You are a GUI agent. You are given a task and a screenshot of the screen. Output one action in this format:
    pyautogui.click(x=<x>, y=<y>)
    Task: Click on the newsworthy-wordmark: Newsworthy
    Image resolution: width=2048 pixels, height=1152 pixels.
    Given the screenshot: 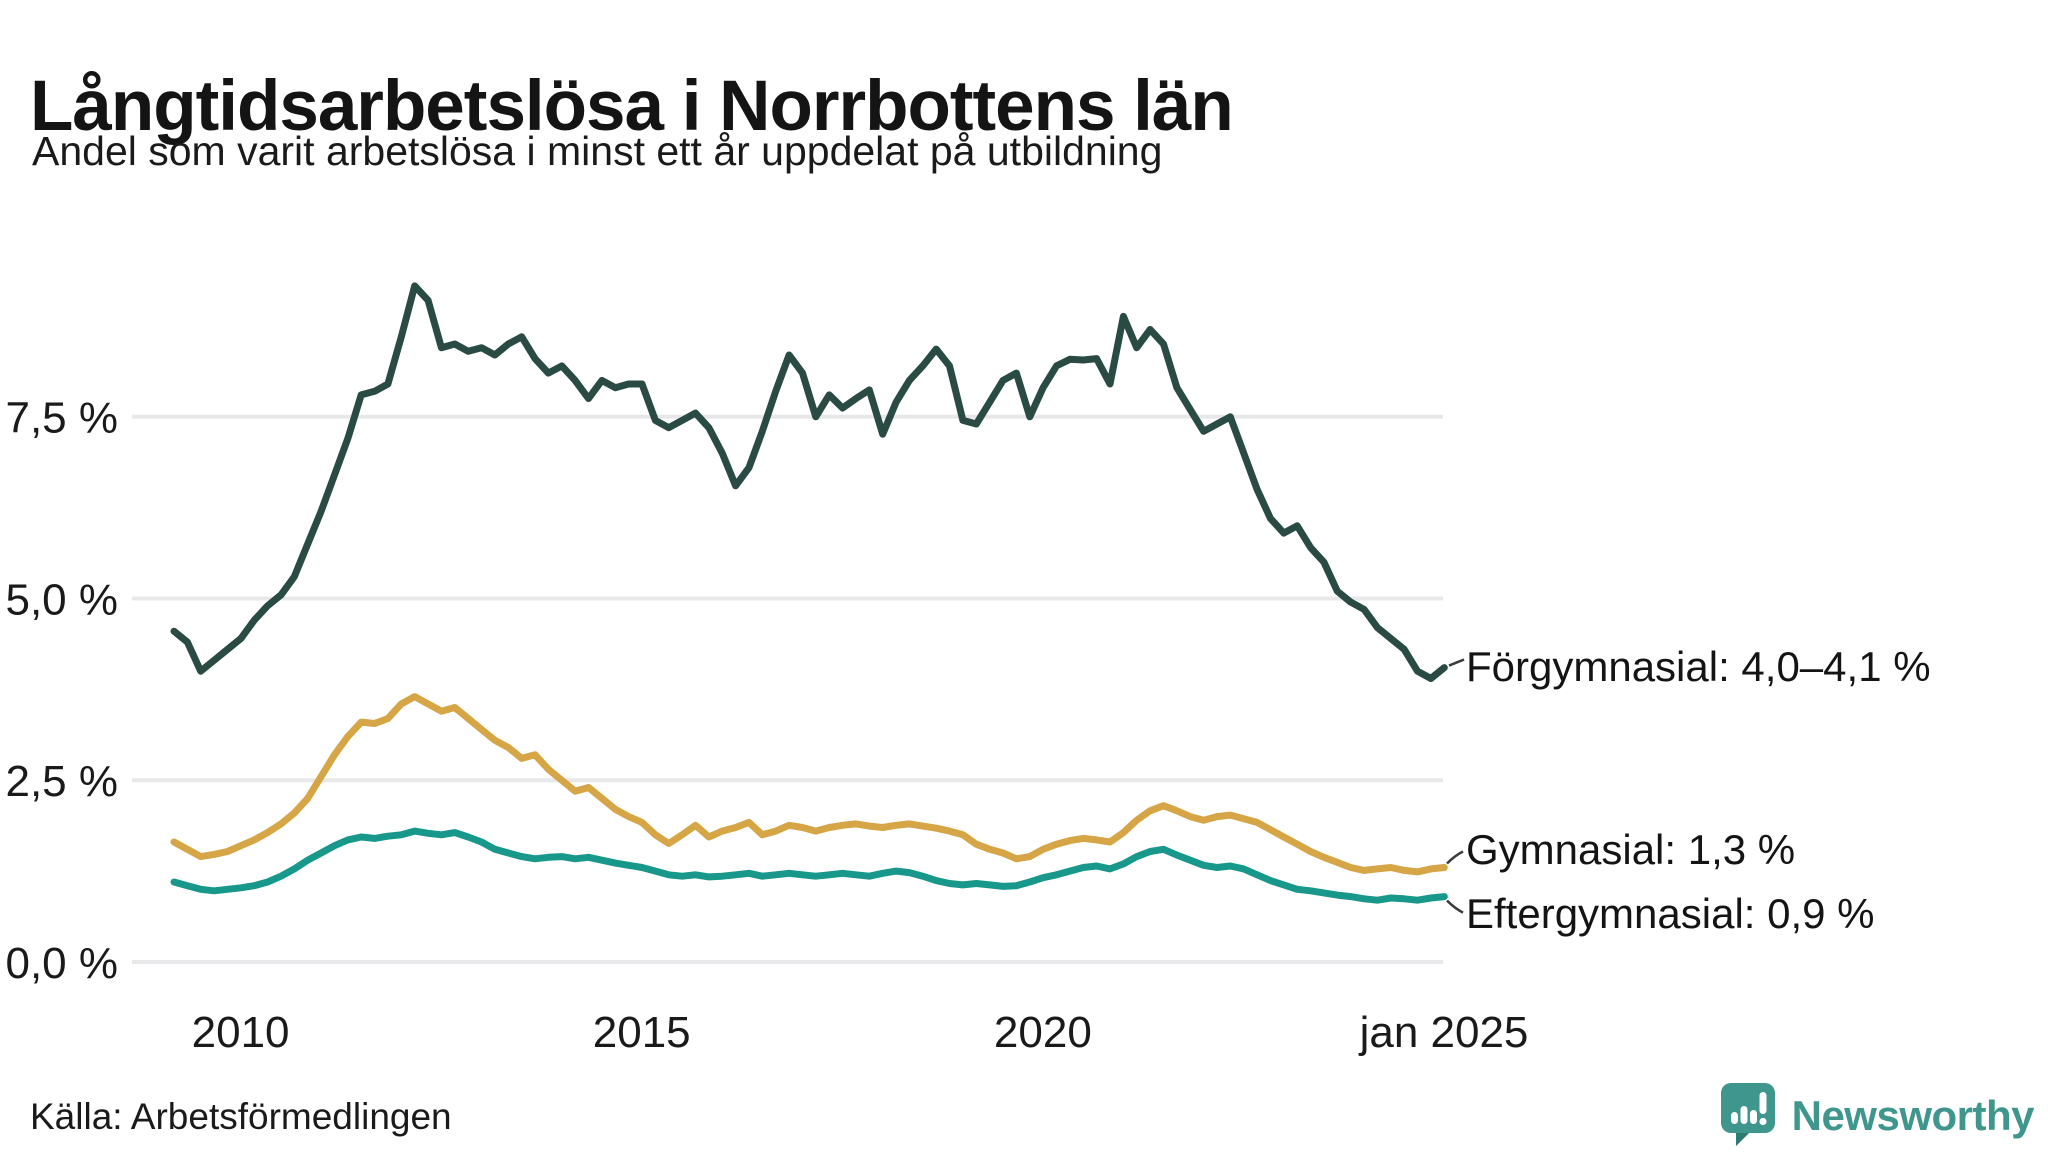 What is the action you would take?
    pyautogui.click(x=1913, y=1115)
    